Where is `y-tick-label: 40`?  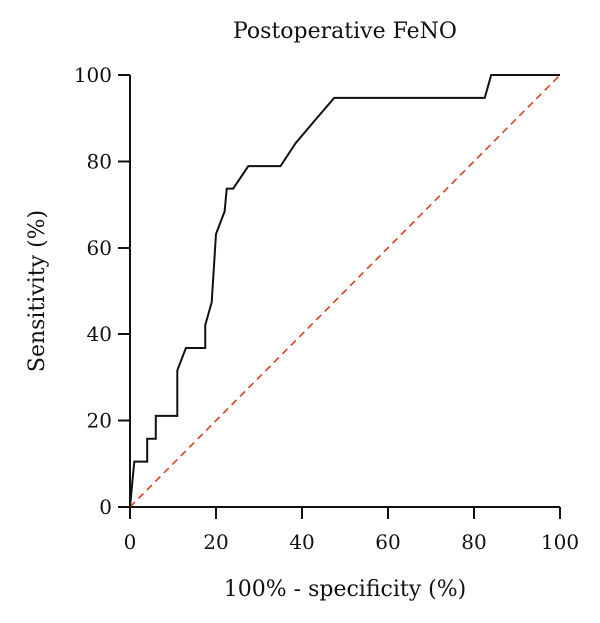 y-tick-label: 40 is located at coordinates (99, 334).